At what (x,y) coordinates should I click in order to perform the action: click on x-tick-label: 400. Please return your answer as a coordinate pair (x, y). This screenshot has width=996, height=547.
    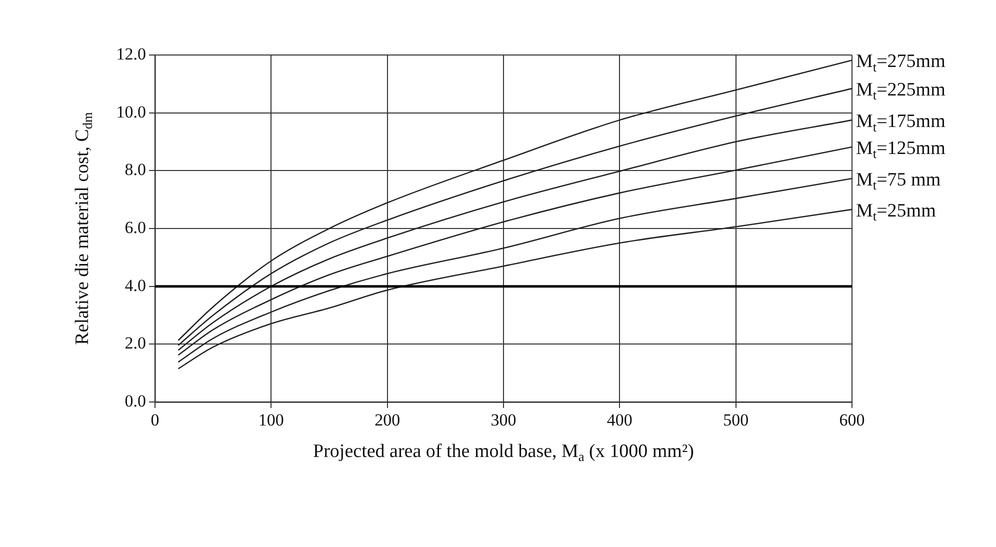
    Looking at the image, I should click on (619, 420).